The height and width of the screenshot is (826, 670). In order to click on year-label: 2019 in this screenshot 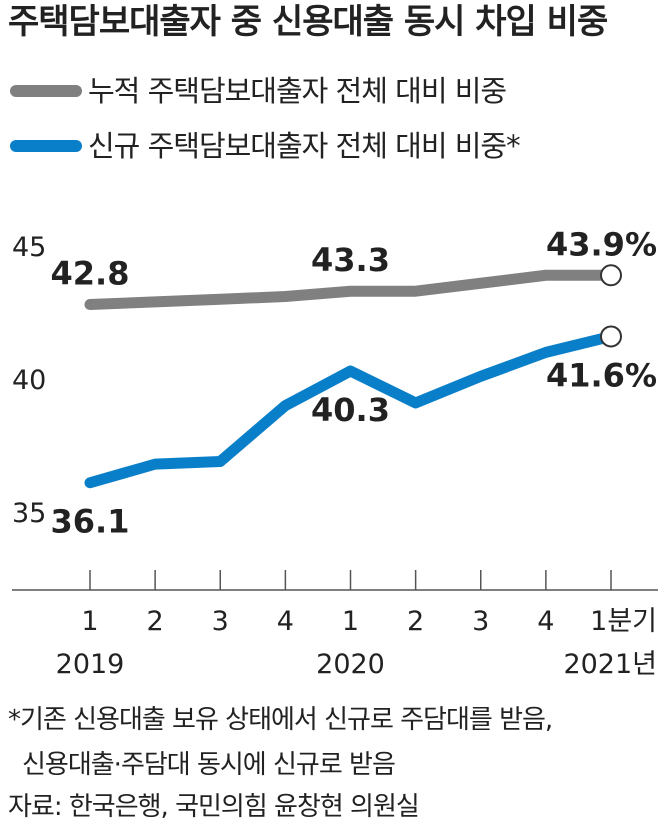, I will do `click(90, 664)`.